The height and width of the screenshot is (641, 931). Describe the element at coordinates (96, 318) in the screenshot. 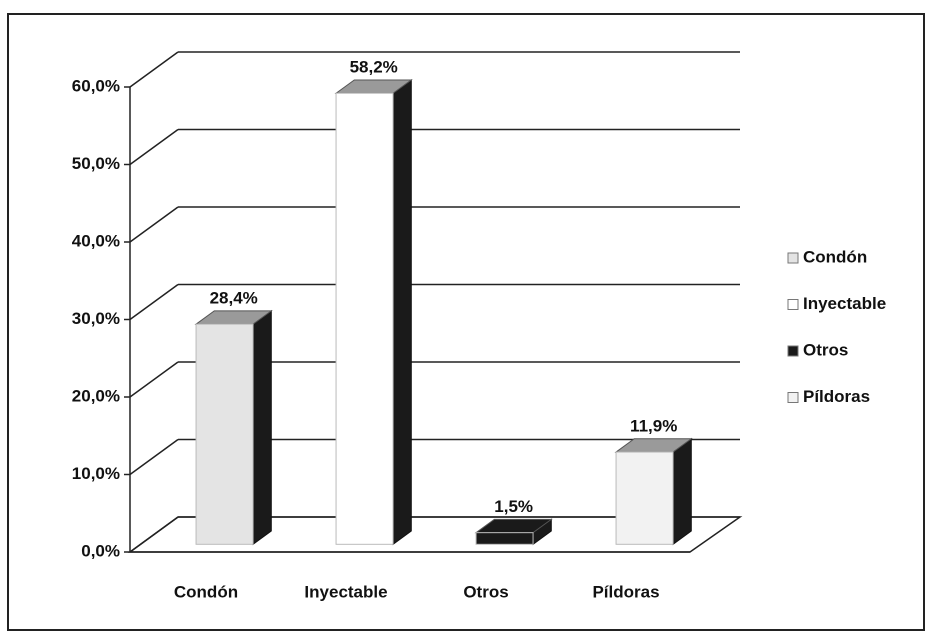

I see `y-tick-label: 30,0%` at that location.